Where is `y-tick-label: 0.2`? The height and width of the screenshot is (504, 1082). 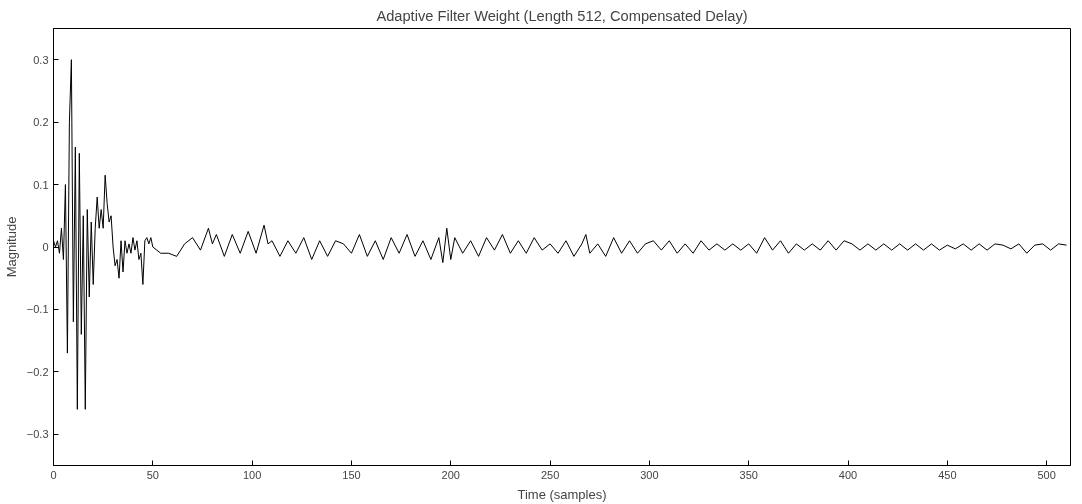 y-tick-label: 0.2 is located at coordinates (41, 122).